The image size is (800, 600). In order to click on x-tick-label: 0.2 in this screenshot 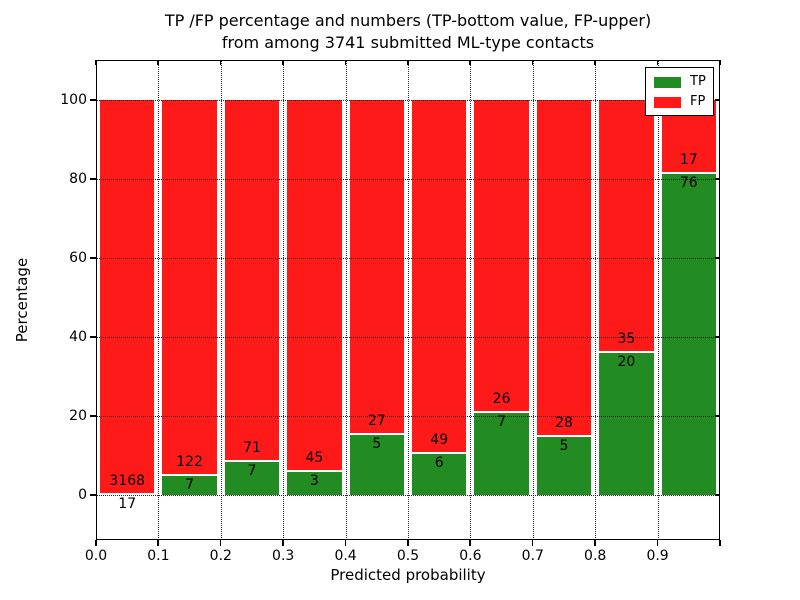, I will do `click(220, 556)`.